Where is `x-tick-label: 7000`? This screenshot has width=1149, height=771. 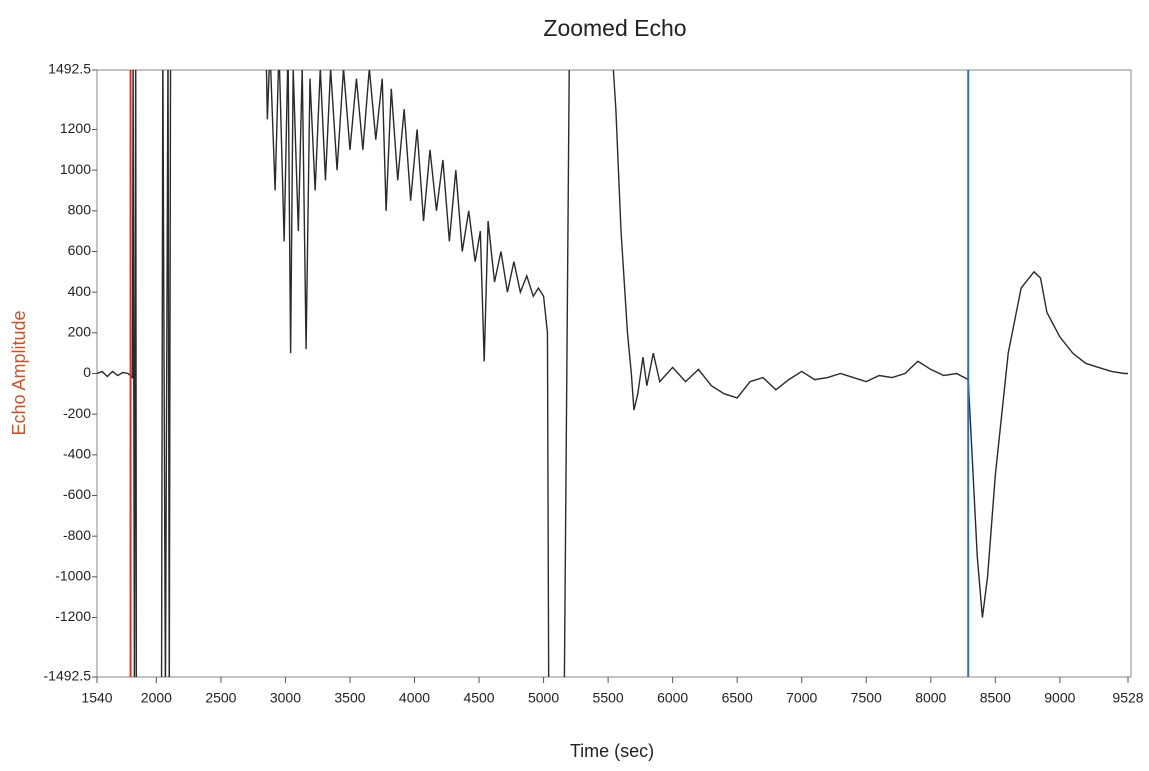
x-tick-label: 7000 is located at coordinates (801, 698).